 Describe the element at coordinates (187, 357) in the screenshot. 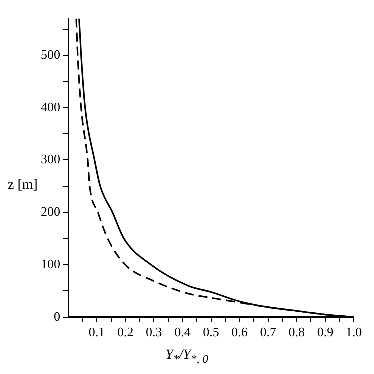

I see `x-axis-title: Y$_{*}$/Y$_{*, 0}$` at that location.